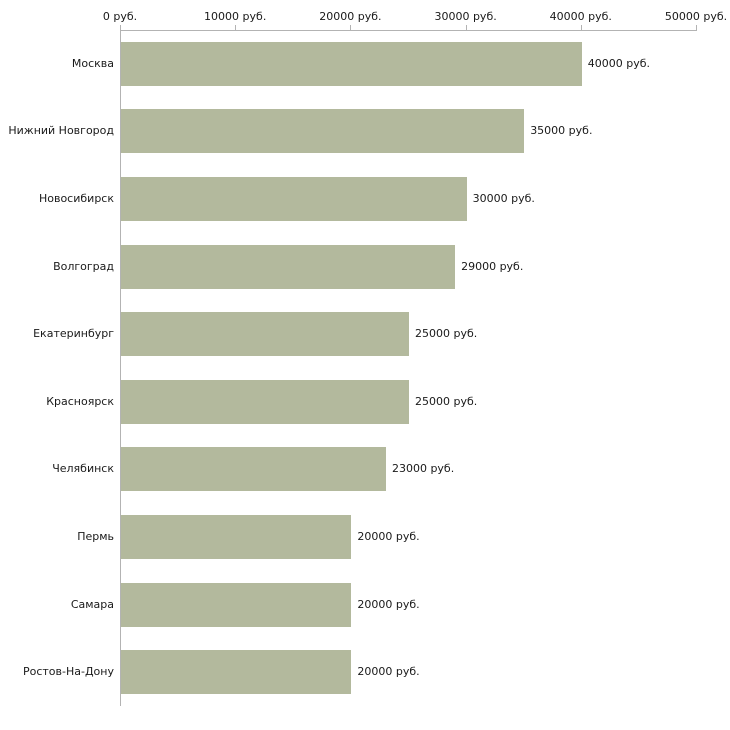  Describe the element at coordinates (92, 63) in the screenshot. I see `category-label: Москва` at that location.